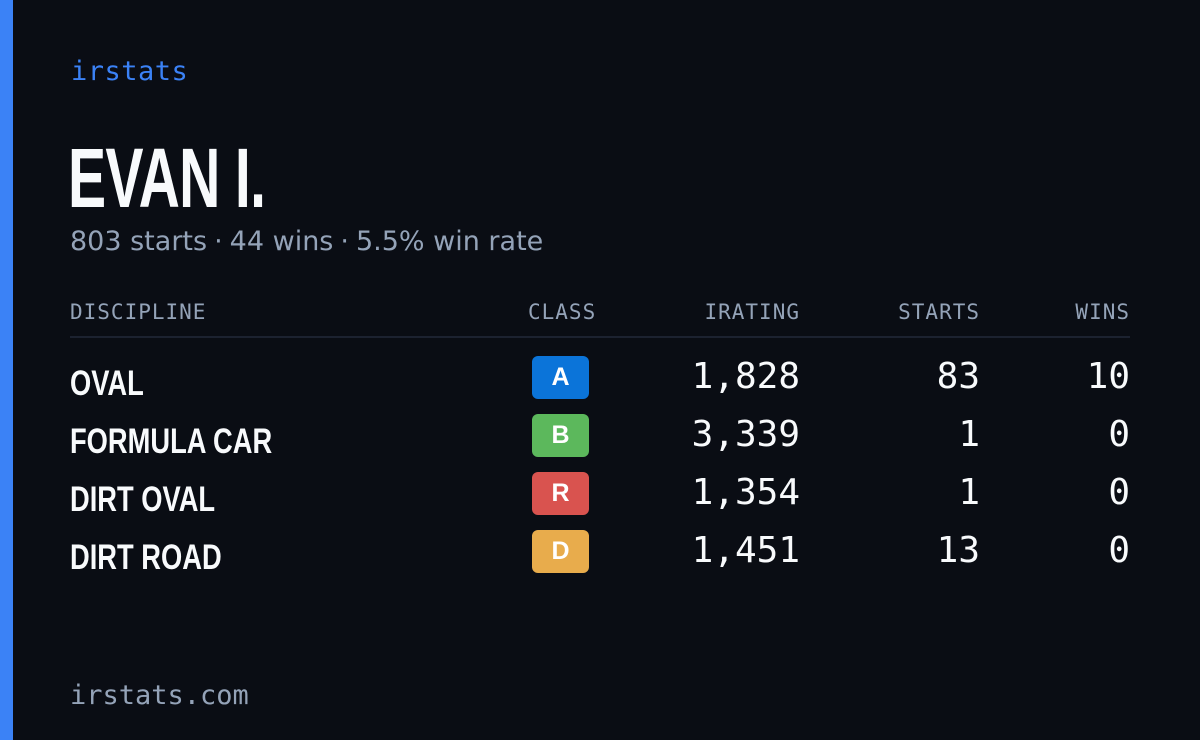 The width and height of the screenshot is (1200, 740). Describe the element at coordinates (600, 497) in the screenshot. I see `table-row: DIRT OVAL R 1,354 1 0` at that location.